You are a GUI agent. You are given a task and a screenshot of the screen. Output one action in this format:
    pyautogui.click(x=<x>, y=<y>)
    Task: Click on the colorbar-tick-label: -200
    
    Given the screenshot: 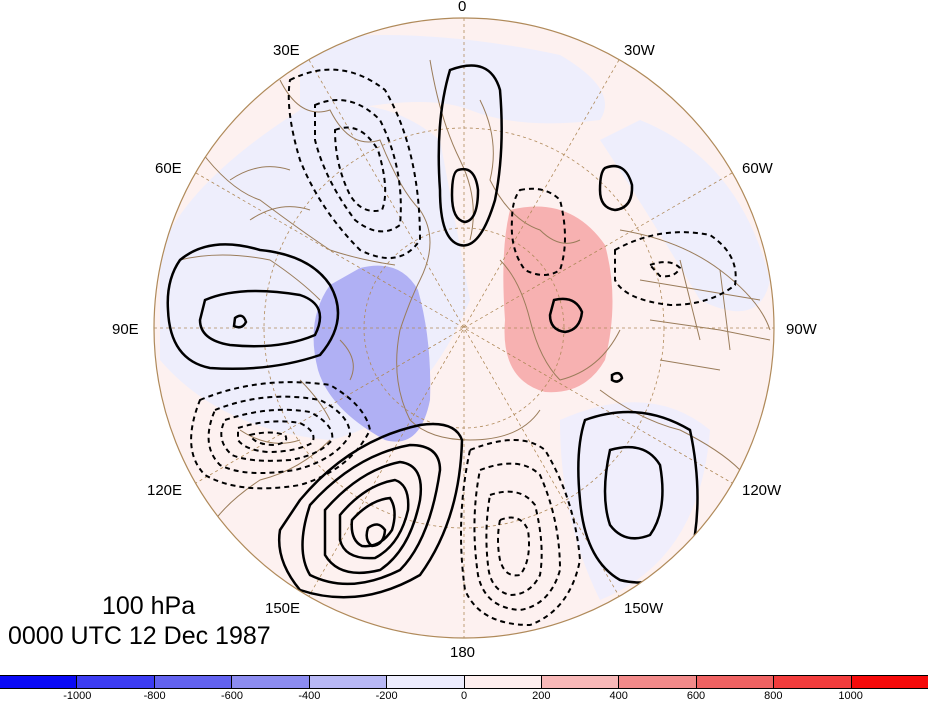 What is the action you would take?
    pyautogui.click(x=386, y=696)
    